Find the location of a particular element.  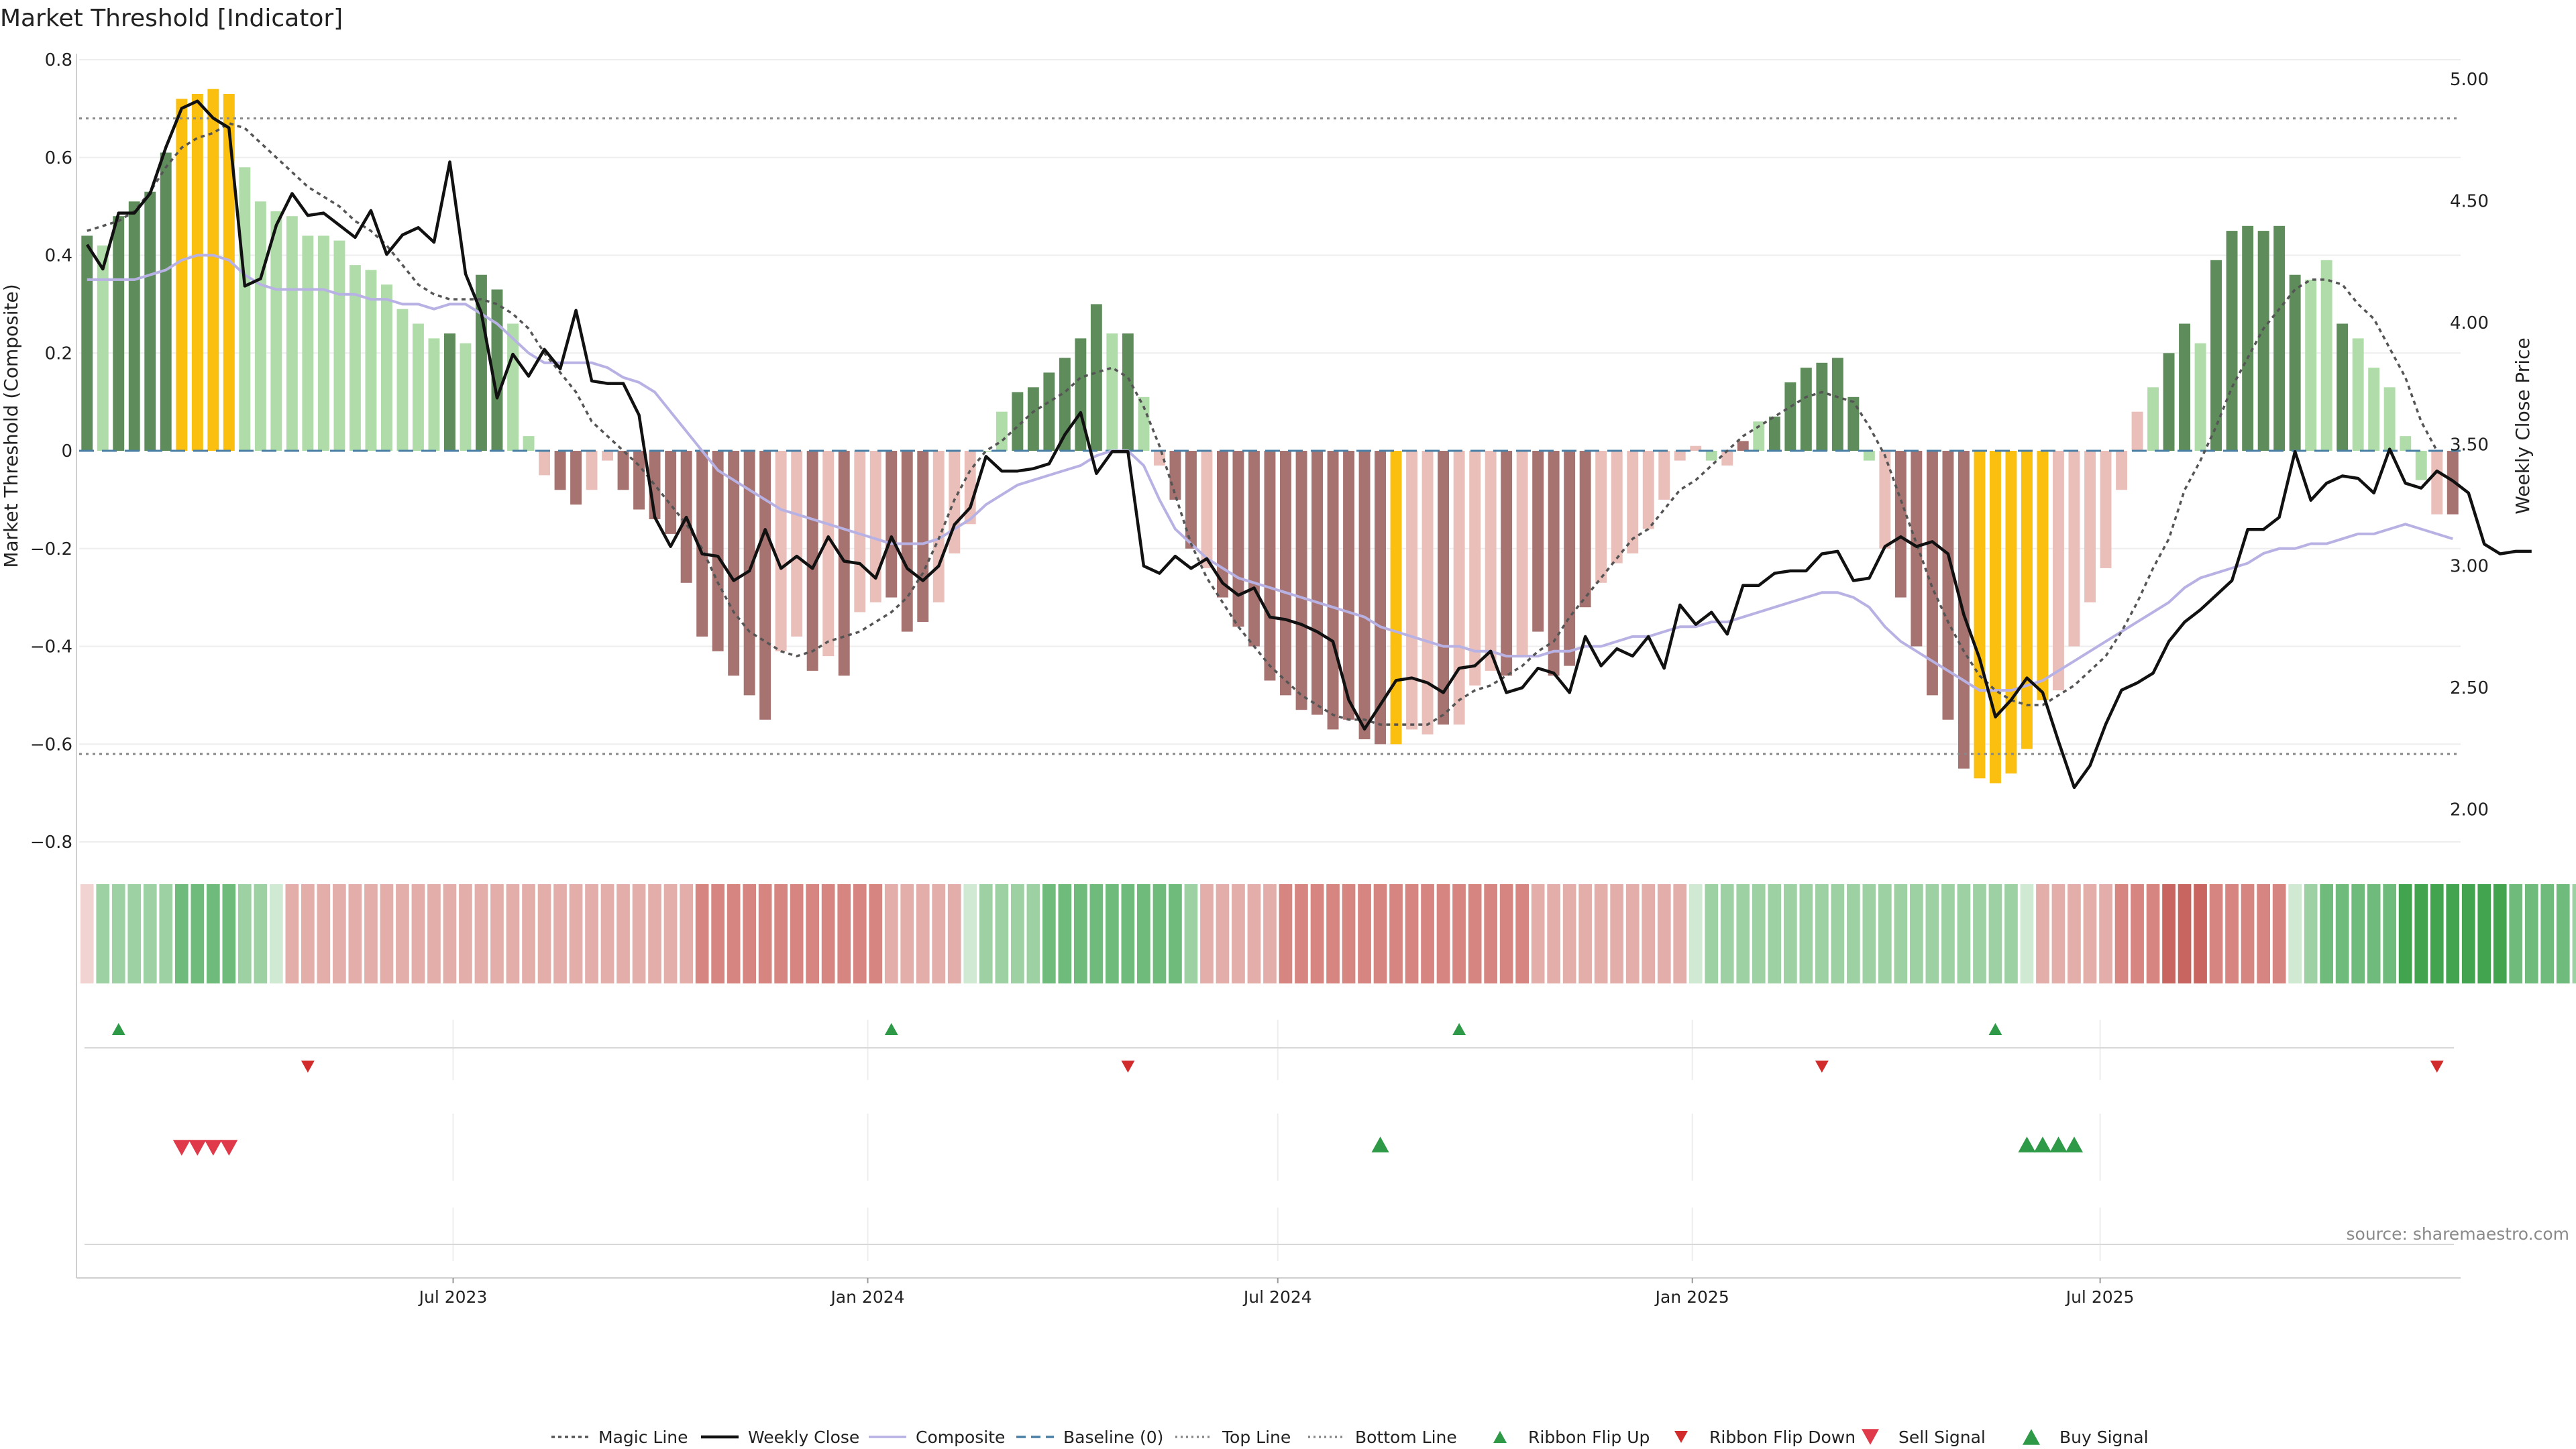

legend-item: Bottom Line is located at coordinates (1382, 1437).